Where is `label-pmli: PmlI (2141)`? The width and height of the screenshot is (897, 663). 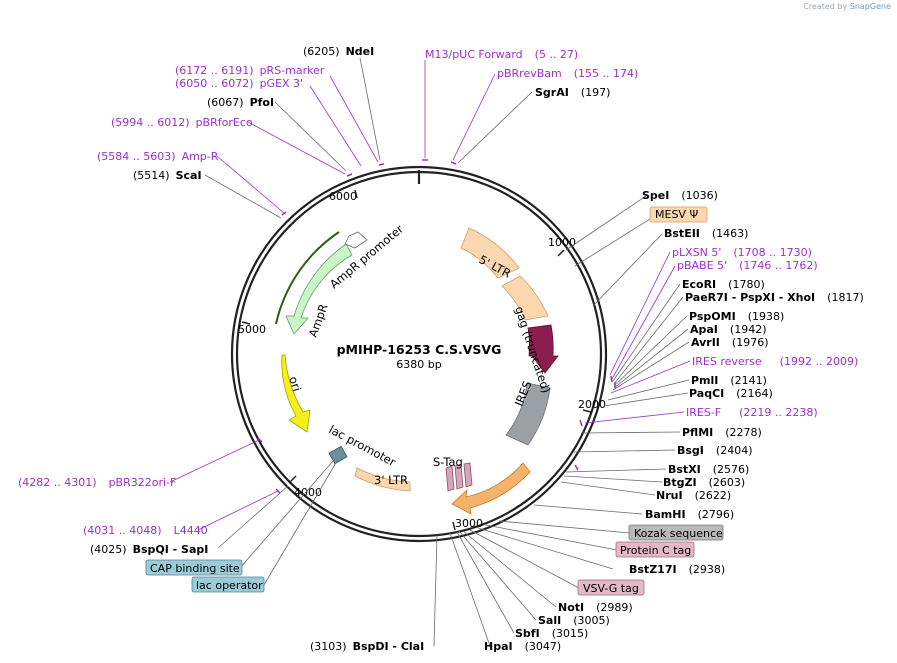
label-pmli: PmlI (2141) is located at coordinates (729, 380).